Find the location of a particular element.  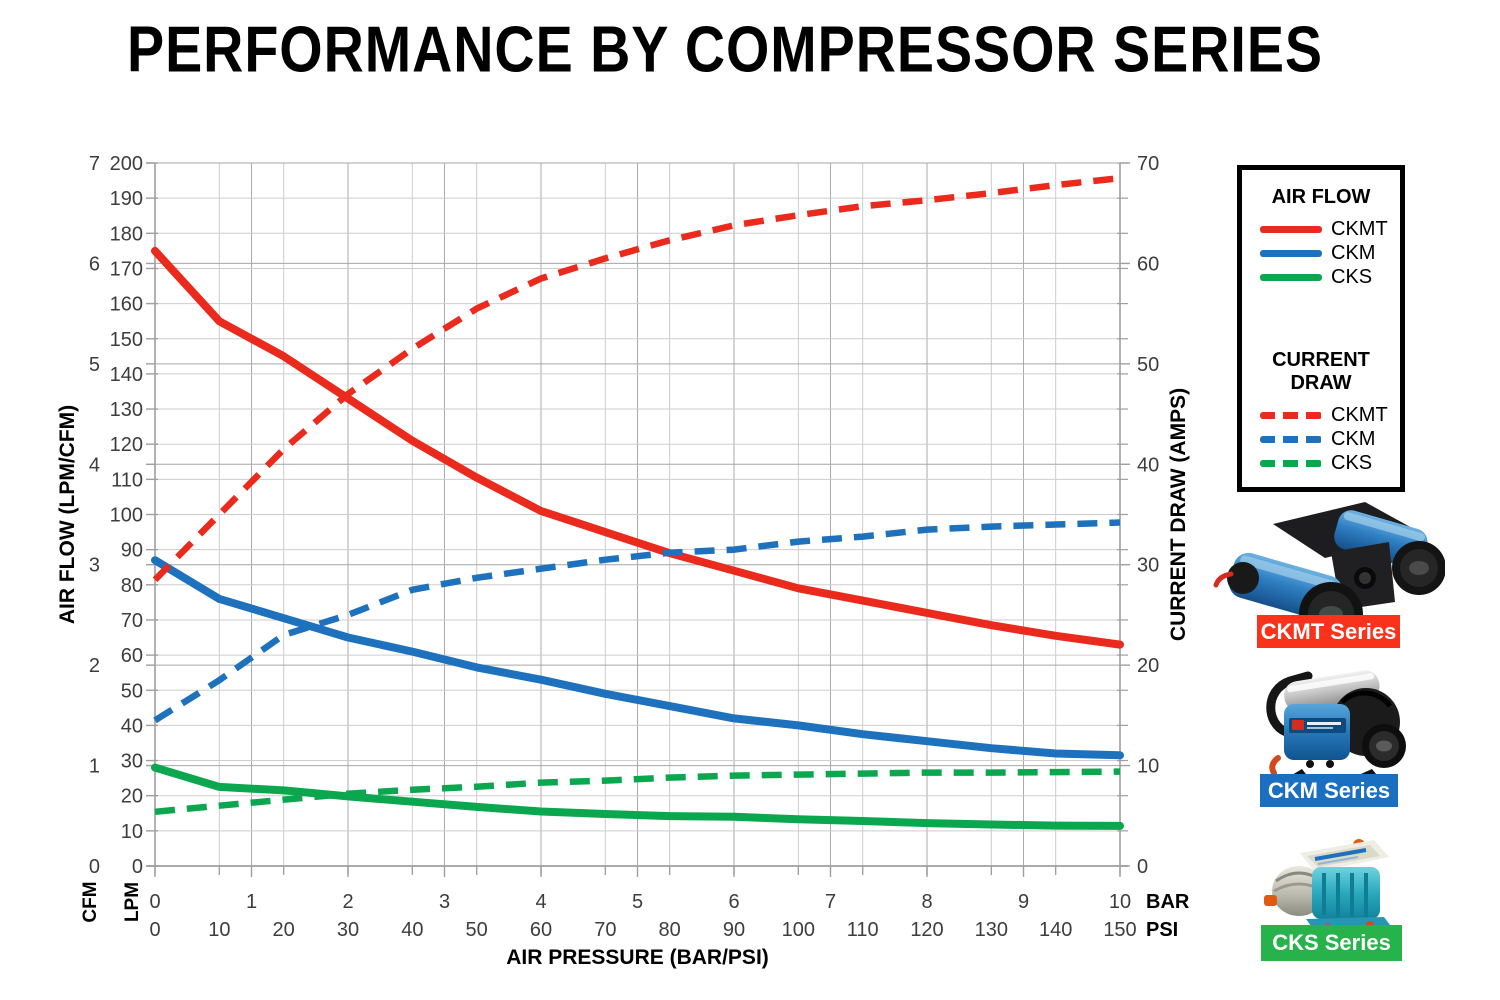

svg-text: 160 is located at coordinates (126, 305).